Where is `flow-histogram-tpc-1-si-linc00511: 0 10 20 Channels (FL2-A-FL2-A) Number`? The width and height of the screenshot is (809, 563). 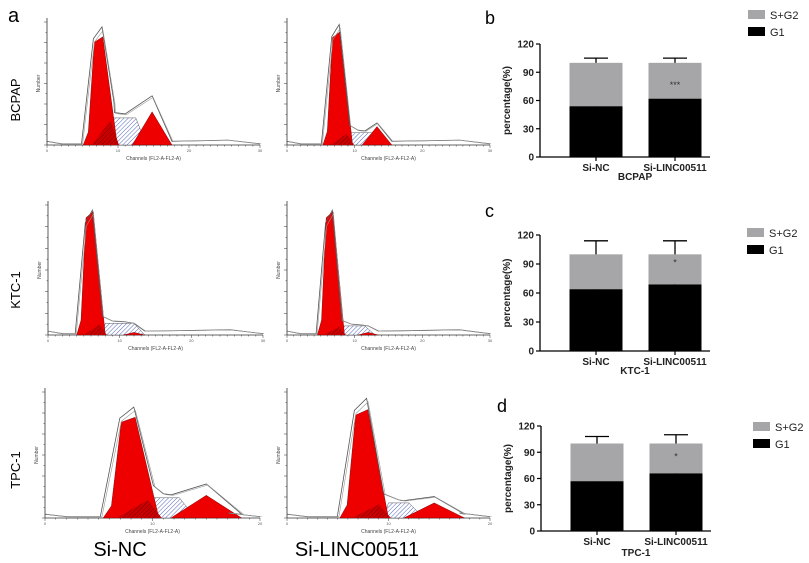 flow-histogram-tpc-1-si-linc00511: 0 10 20 Channels (FL2-A-FL2-A) Number is located at coordinates (384, 461).